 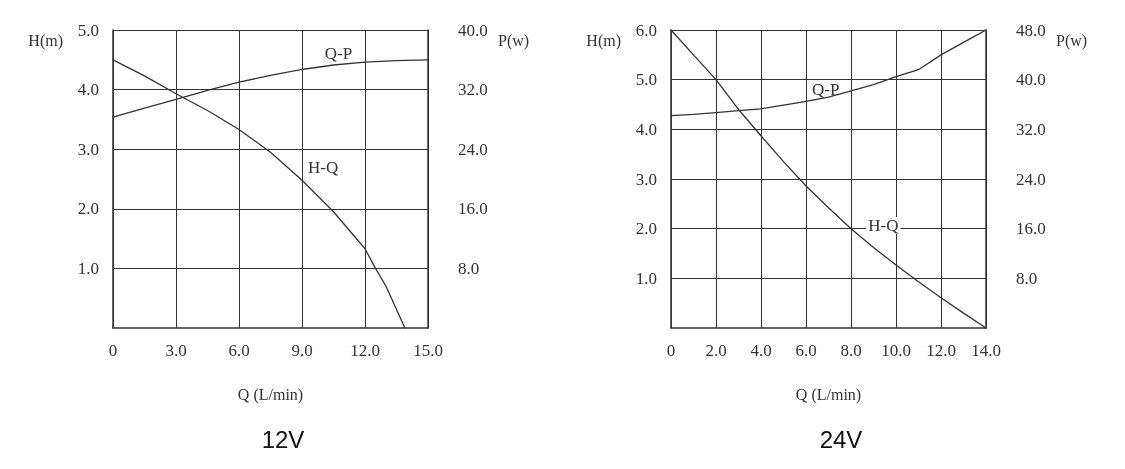 What do you see at coordinates (986, 350) in the screenshot?
I see `x-tick-label: 14.0` at bounding box center [986, 350].